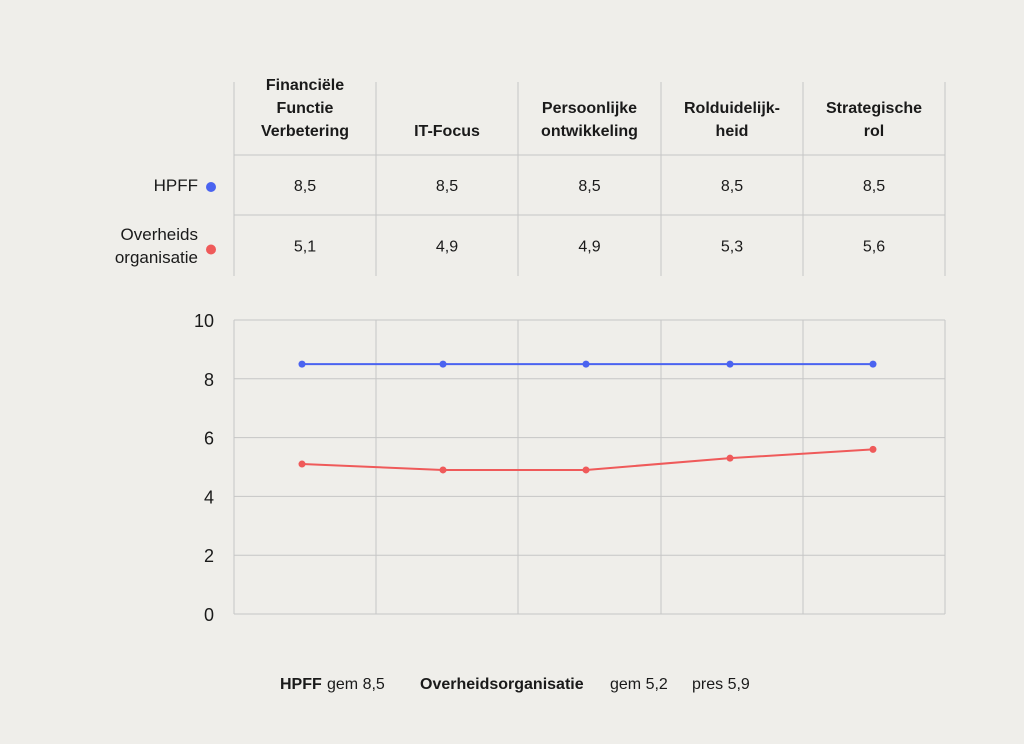 This screenshot has height=744, width=1024. What do you see at coordinates (721, 684) in the screenshot?
I see `footer-org-pres: pres 5,9` at bounding box center [721, 684].